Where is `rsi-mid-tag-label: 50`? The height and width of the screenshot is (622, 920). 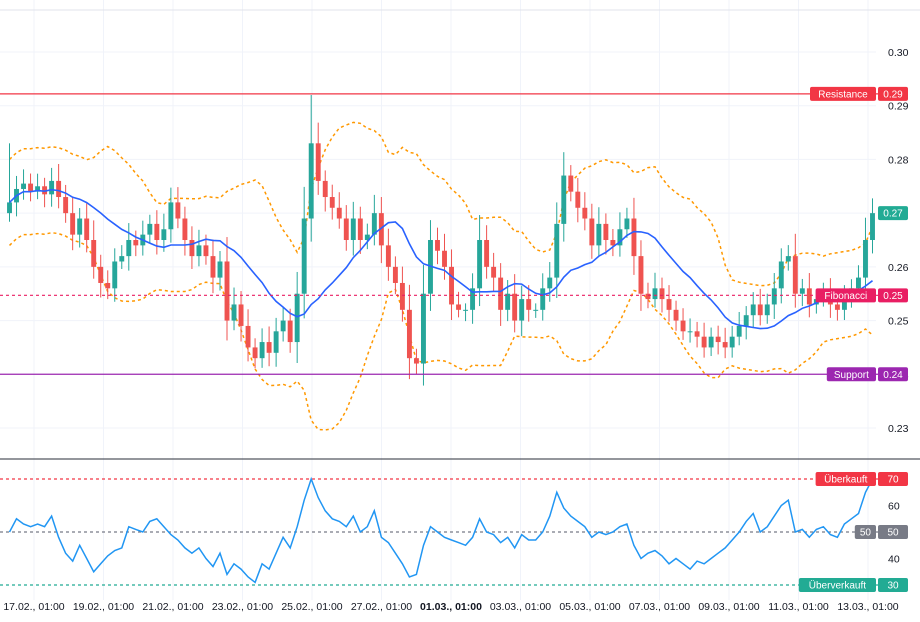 rsi-mid-tag-label: 50 is located at coordinates (866, 533).